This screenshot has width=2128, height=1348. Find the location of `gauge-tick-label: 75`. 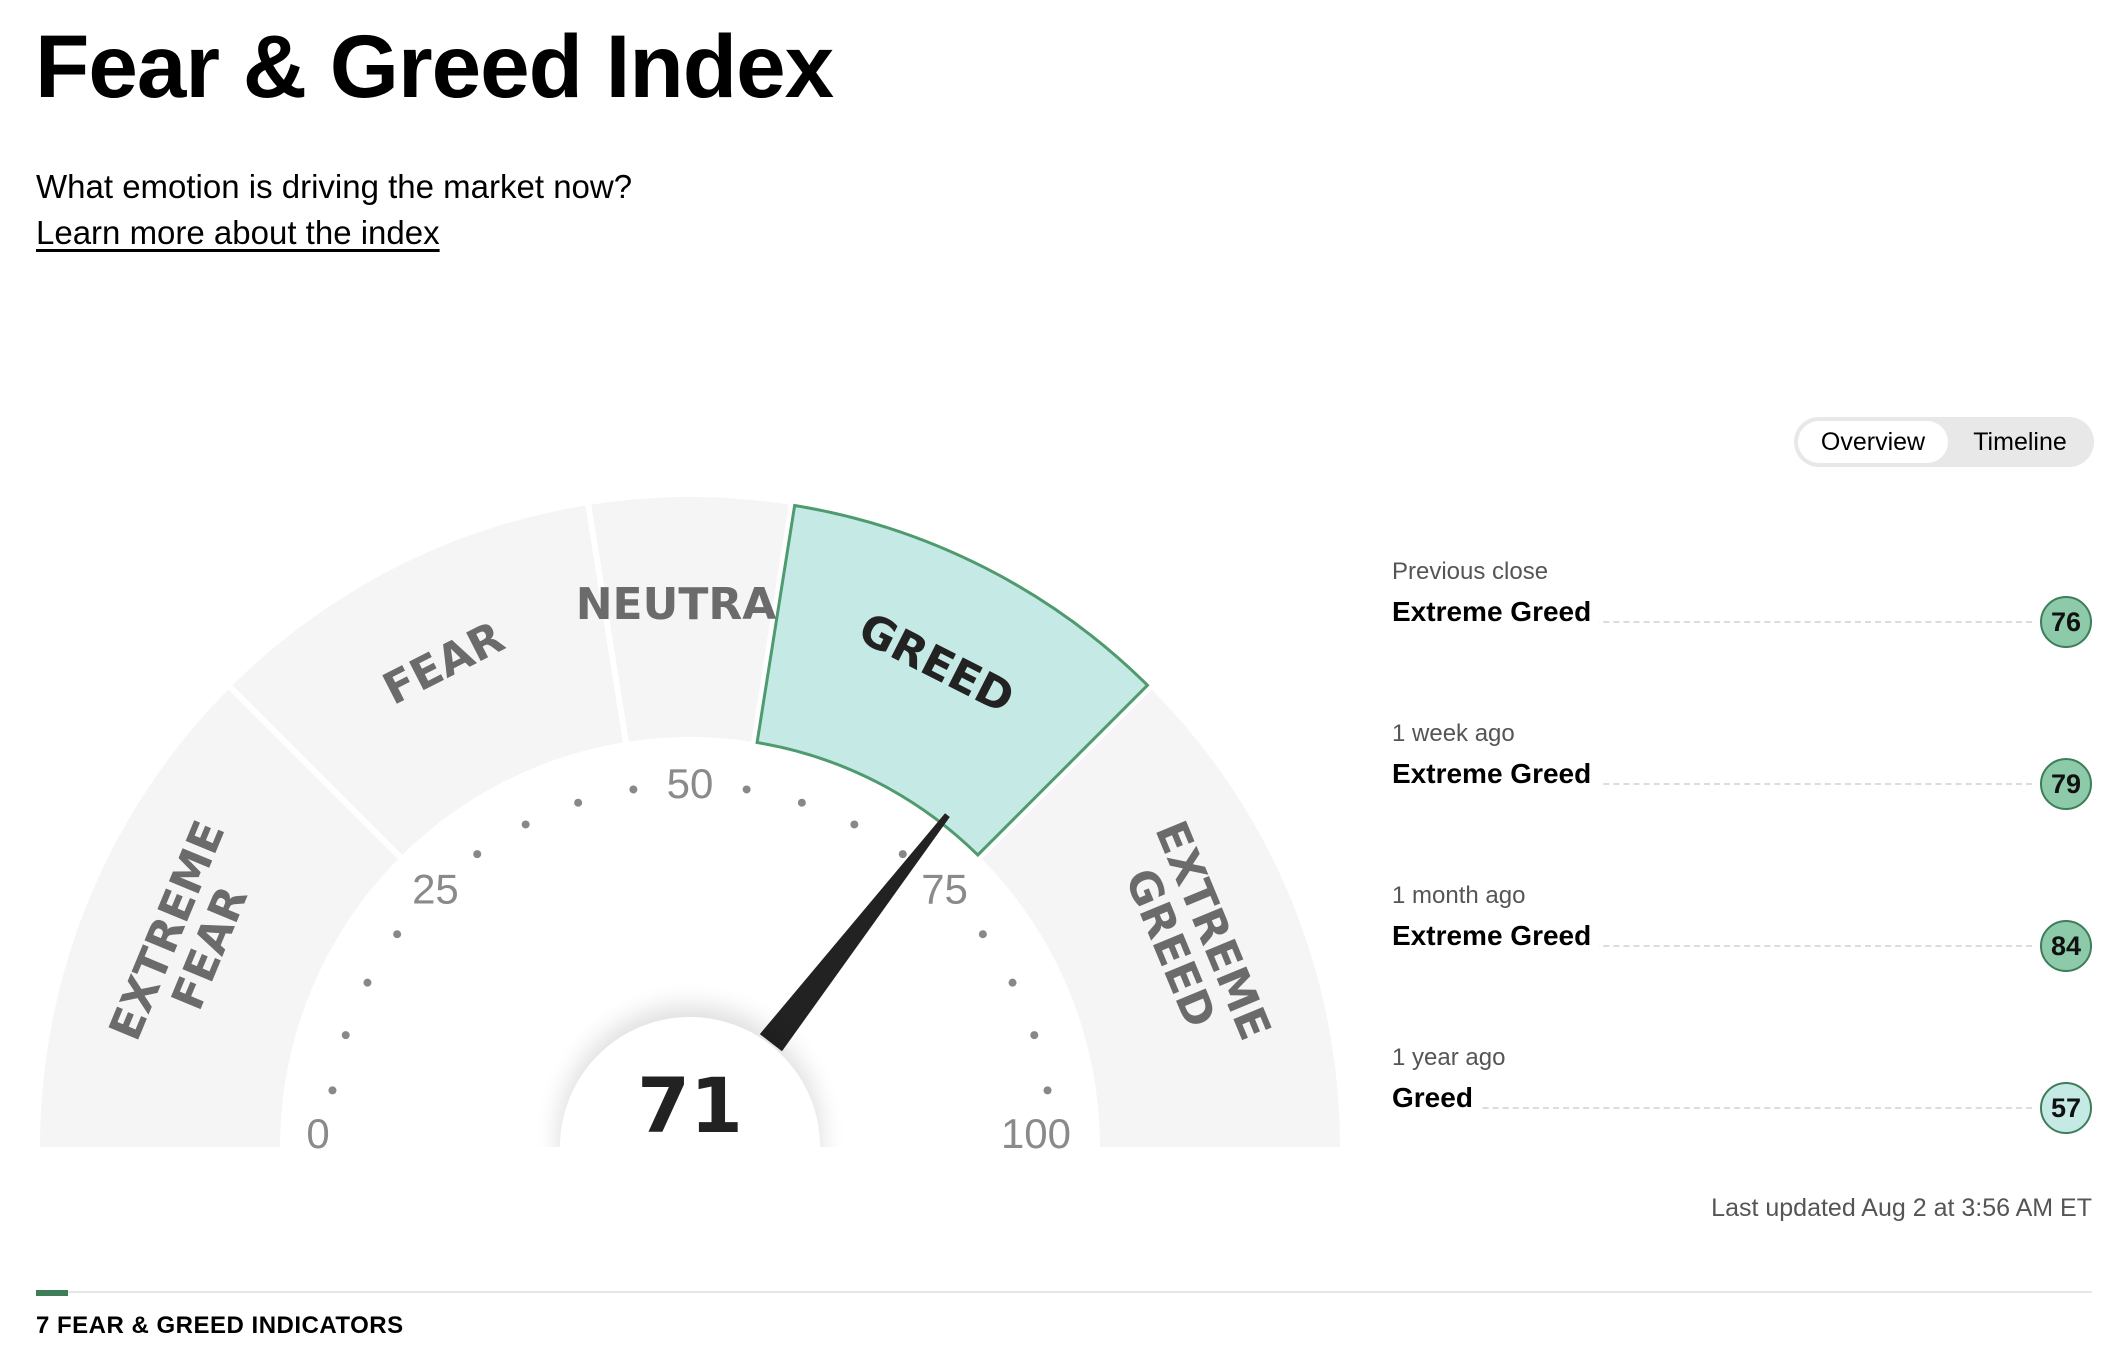

gauge-tick-label: 75 is located at coordinates (944, 889).